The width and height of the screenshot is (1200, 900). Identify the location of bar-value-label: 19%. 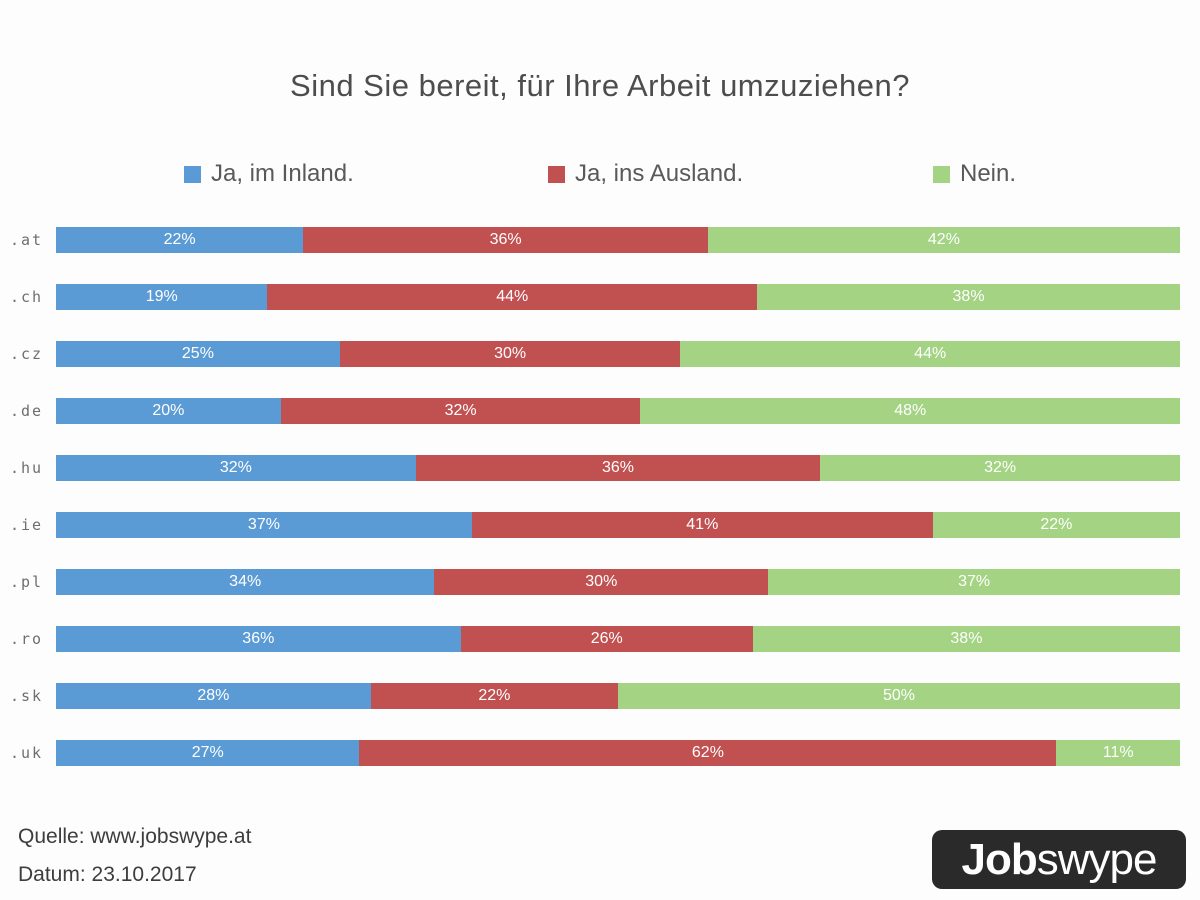
(161, 296).